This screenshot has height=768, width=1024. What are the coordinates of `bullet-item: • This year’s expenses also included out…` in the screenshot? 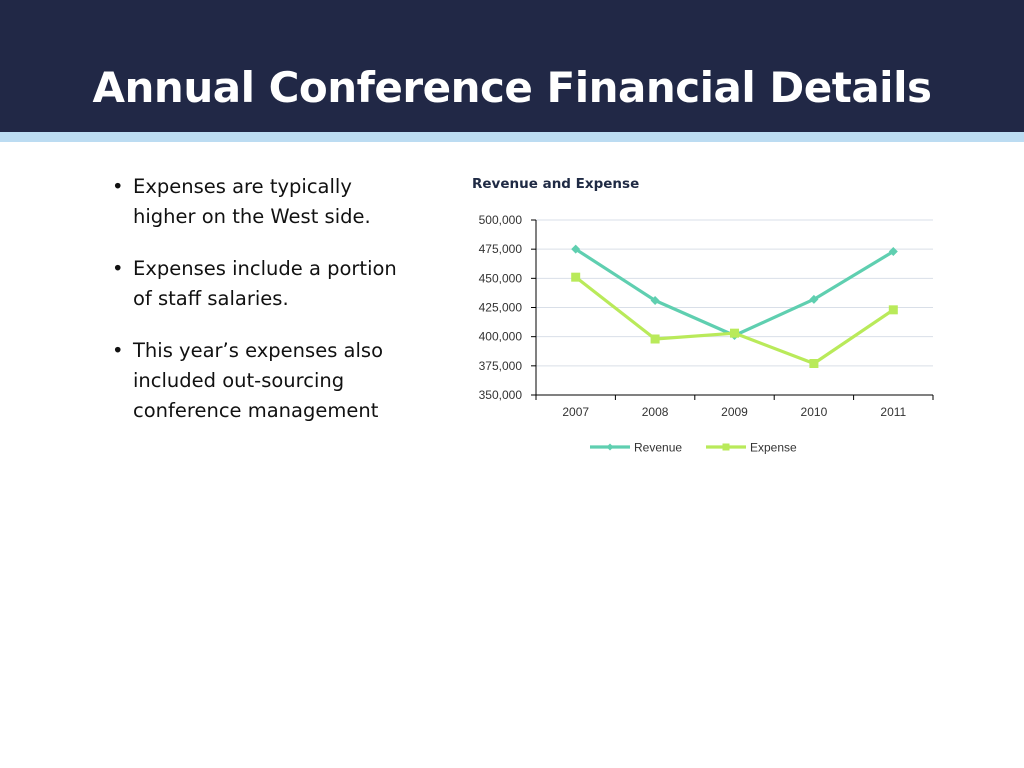 It's located at (262, 381).